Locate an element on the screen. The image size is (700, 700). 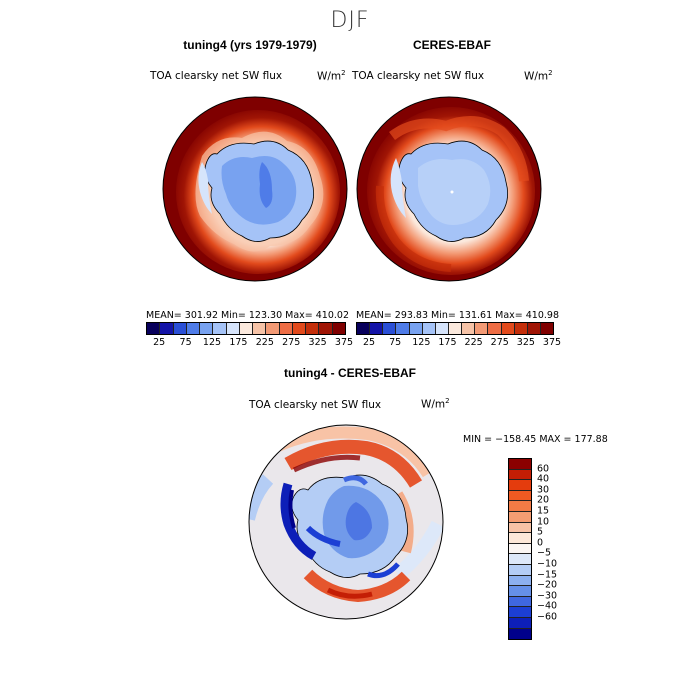
colorbar-tick-label: 20 is located at coordinates (543, 500).